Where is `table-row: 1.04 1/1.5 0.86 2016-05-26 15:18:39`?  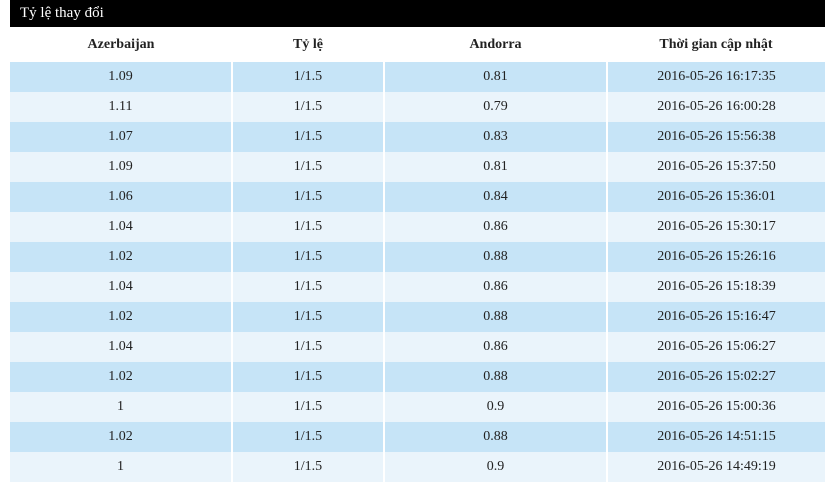
table-row: 1.04 1/1.5 0.86 2016-05-26 15:18:39 is located at coordinates (417, 287).